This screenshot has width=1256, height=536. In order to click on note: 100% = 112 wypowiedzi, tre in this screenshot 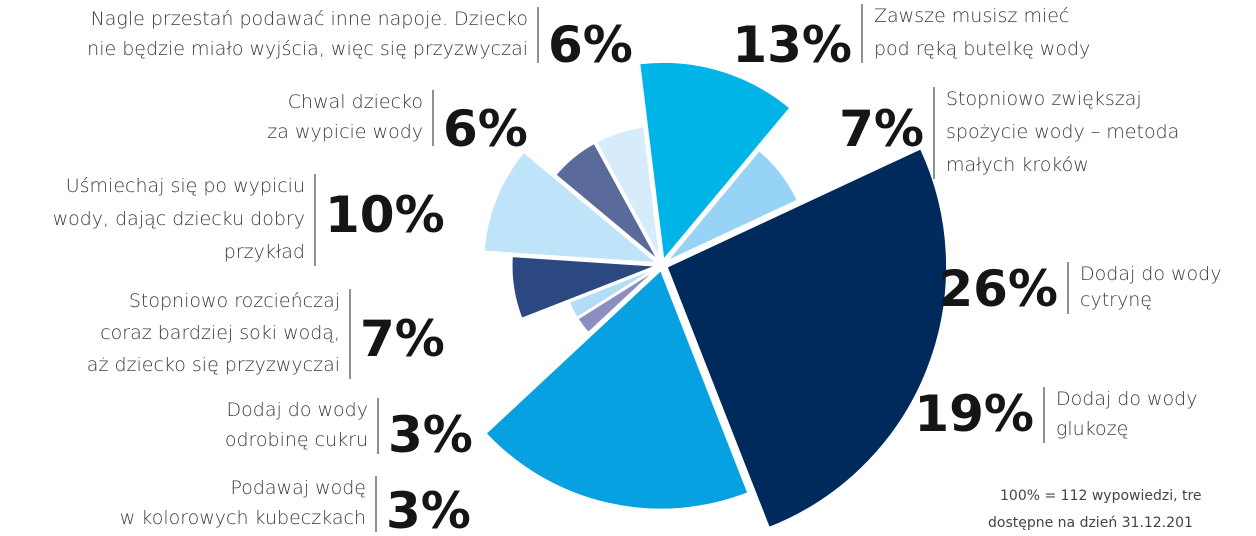, I will do `click(1101, 496)`.